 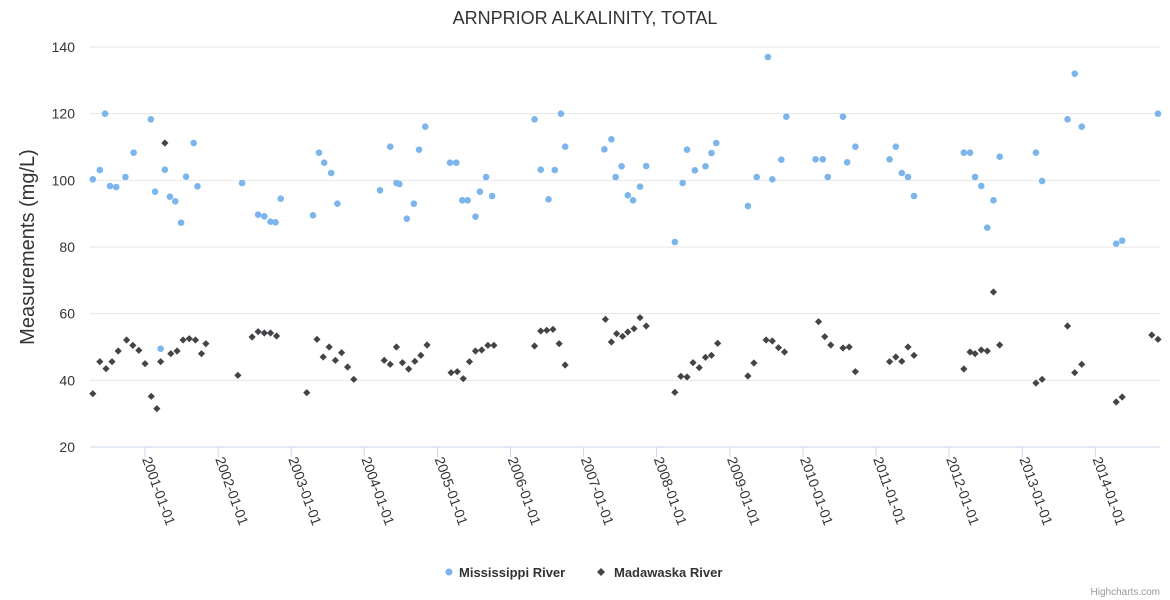 What do you see at coordinates (505, 572) in the screenshot?
I see `legend-item-mississippi: Mississippi River` at bounding box center [505, 572].